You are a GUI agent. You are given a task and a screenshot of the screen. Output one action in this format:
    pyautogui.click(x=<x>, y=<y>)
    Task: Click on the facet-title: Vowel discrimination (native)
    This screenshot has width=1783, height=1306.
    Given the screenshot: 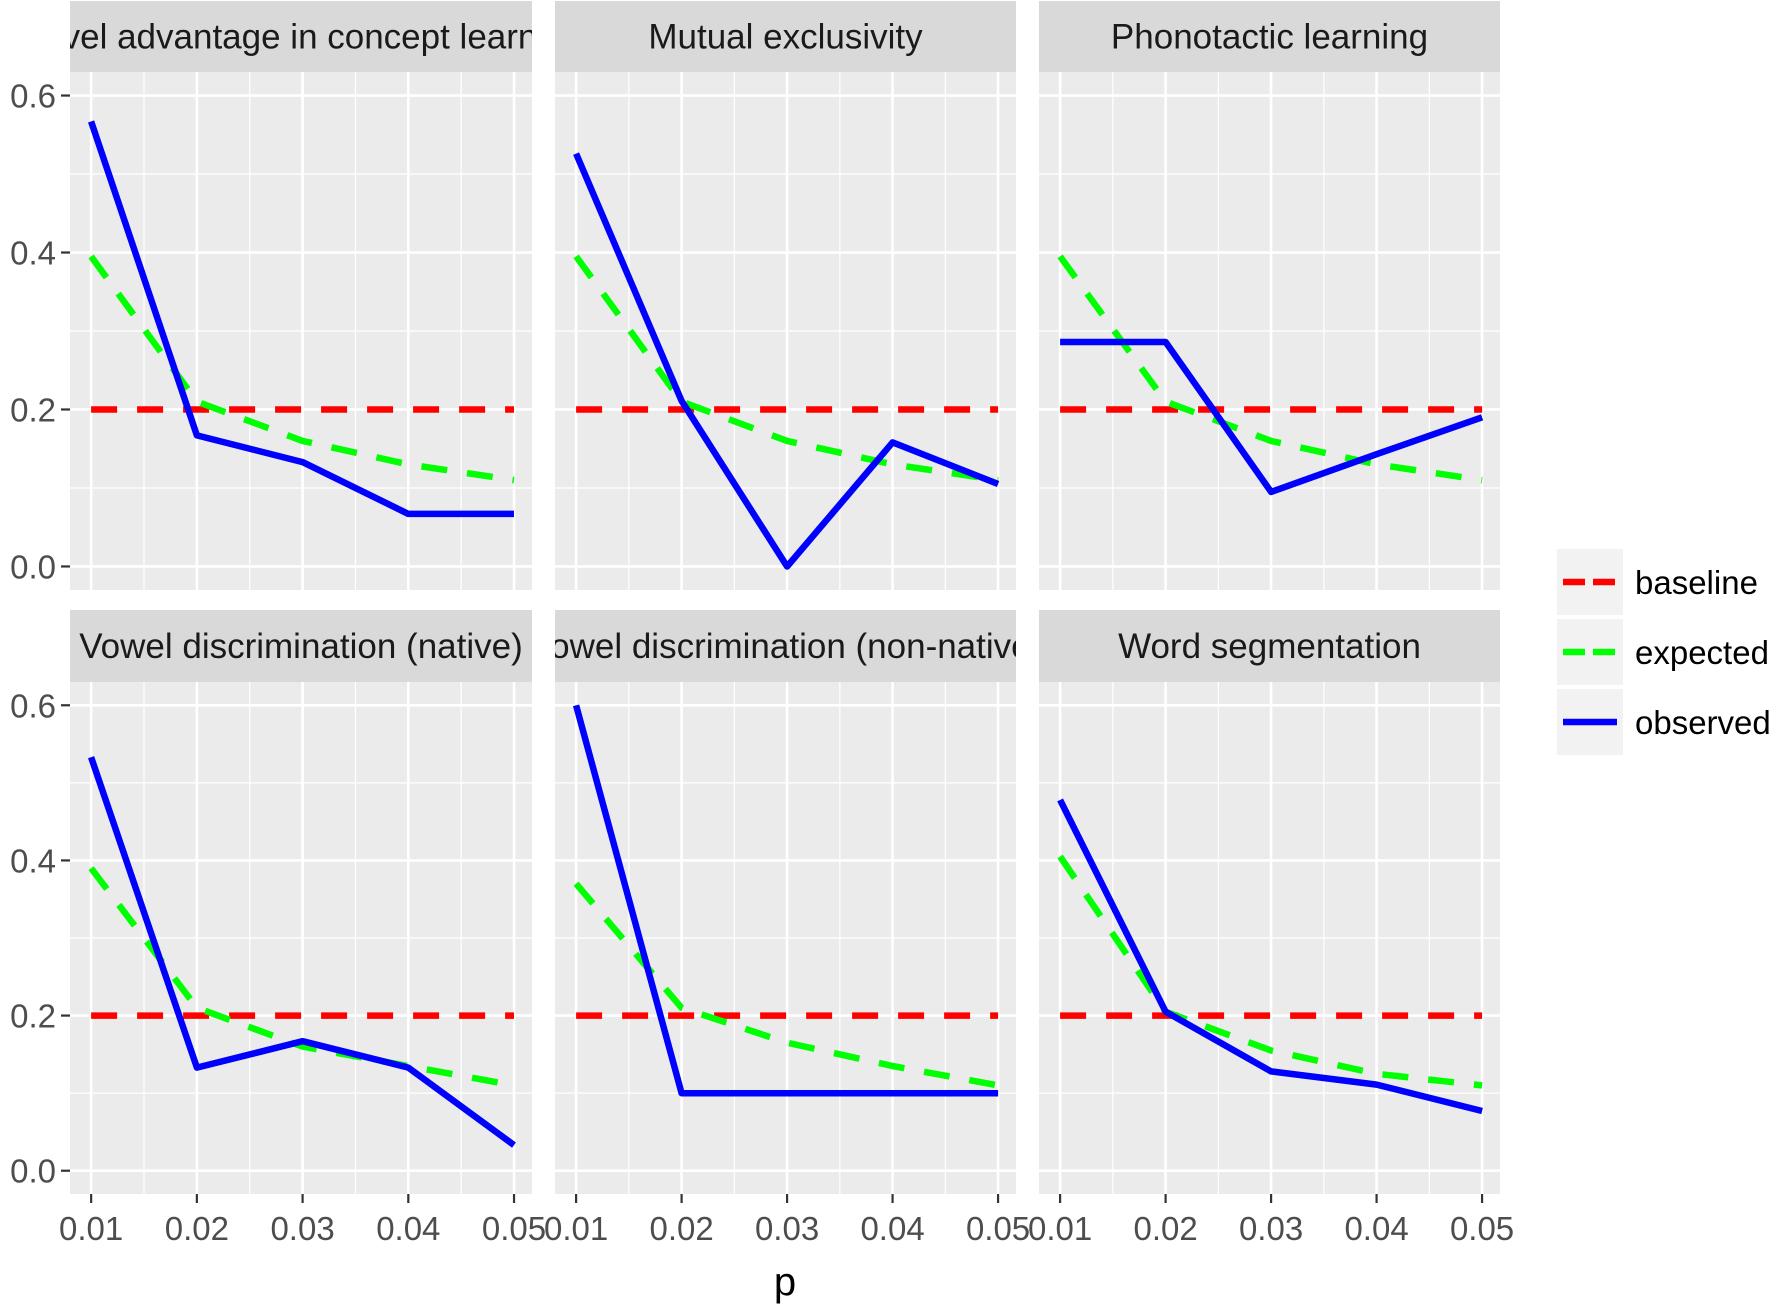 What is the action you would take?
    pyautogui.click(x=301, y=646)
    